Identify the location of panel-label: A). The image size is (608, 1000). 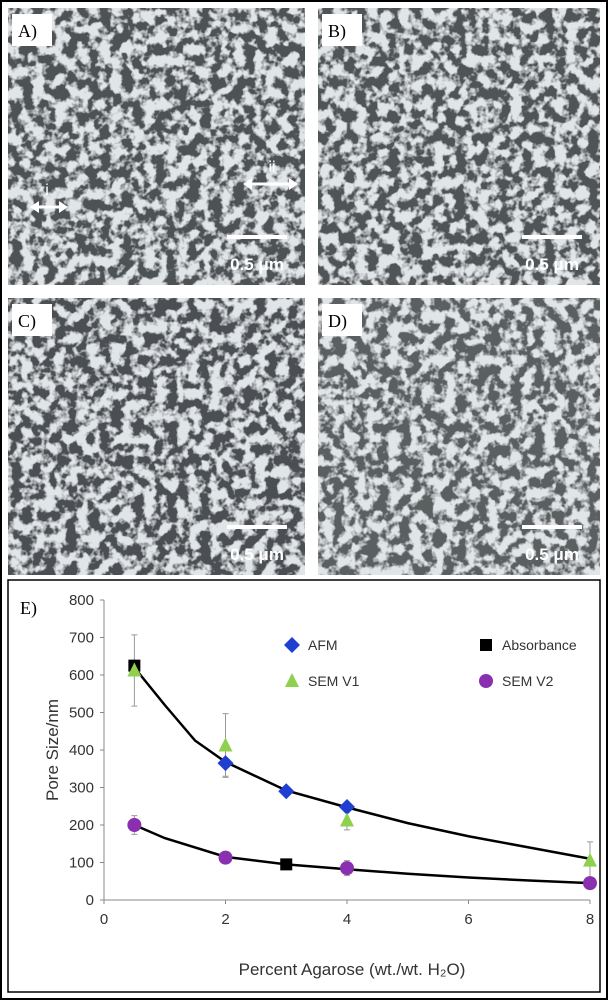
(27, 31).